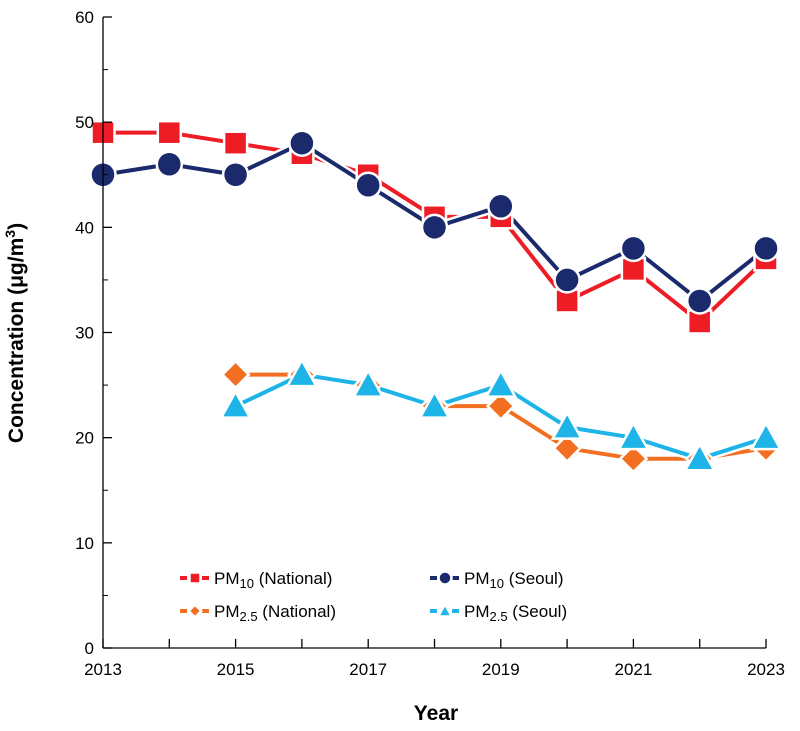 The width and height of the screenshot is (800, 731). What do you see at coordinates (84, 333) in the screenshot?
I see `y-tick-label: 30` at bounding box center [84, 333].